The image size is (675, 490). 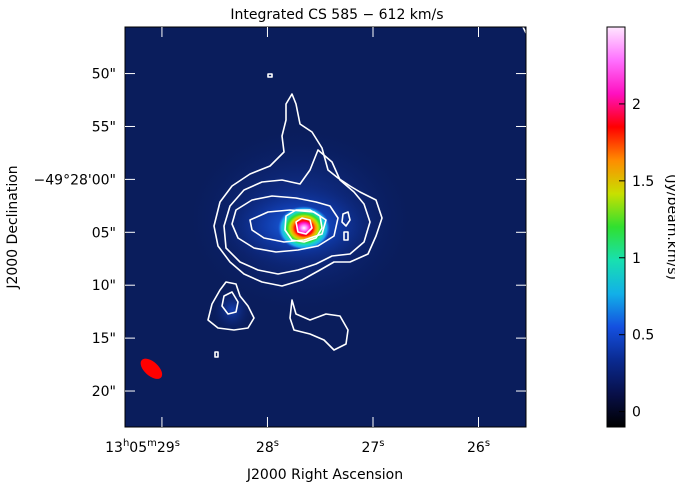 I want to click on y-tick-label: −49°28'00", so click(x=75, y=180).